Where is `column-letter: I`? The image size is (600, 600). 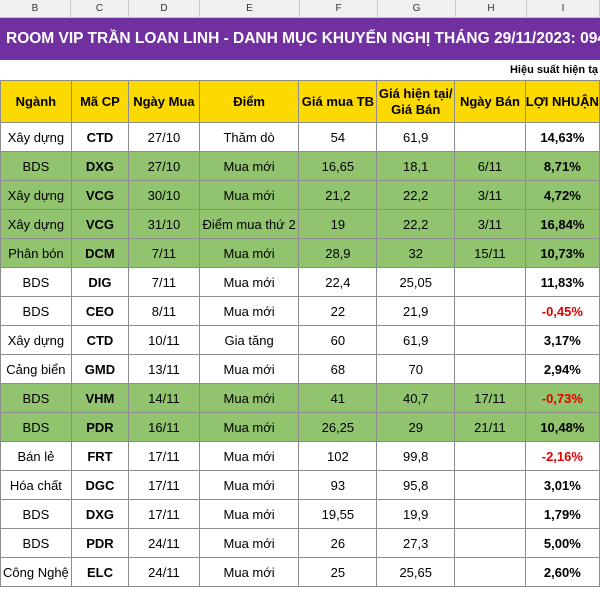 column-letter: I is located at coordinates (563, 8).